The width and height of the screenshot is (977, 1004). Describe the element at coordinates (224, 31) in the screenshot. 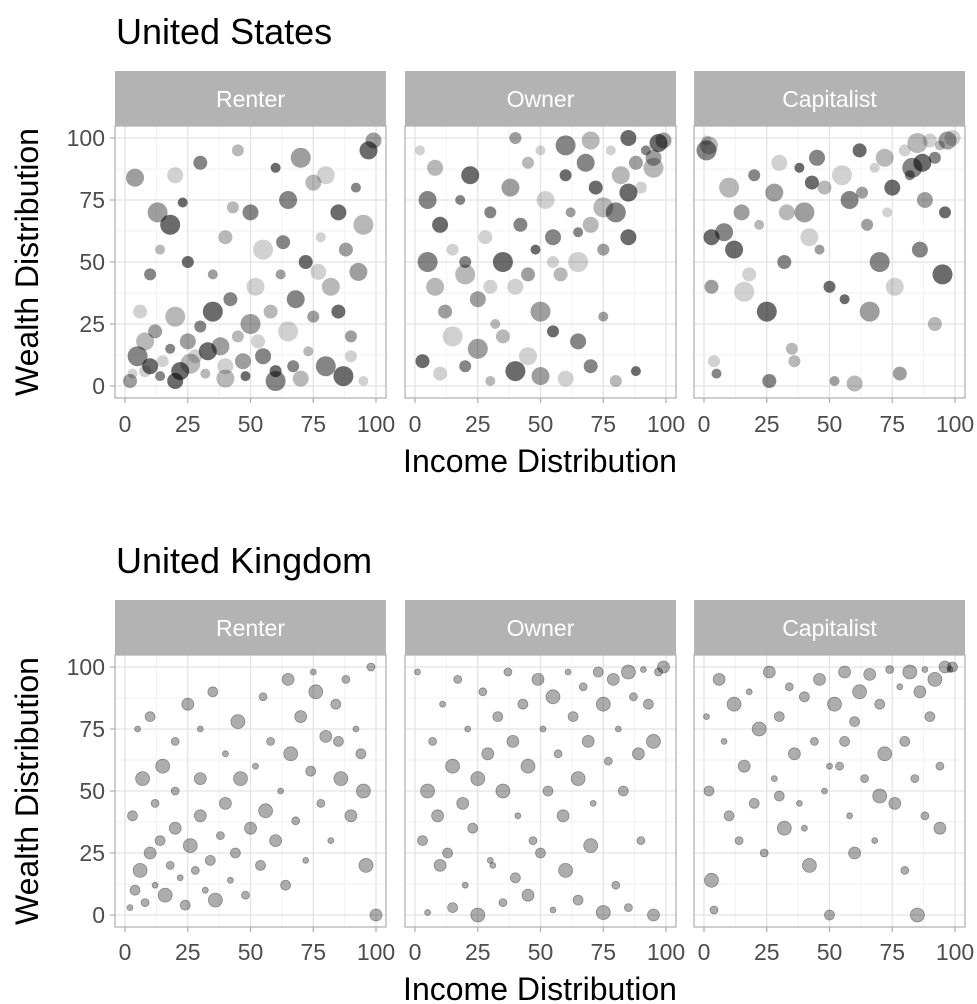

I see `chart-title: United States` at that location.